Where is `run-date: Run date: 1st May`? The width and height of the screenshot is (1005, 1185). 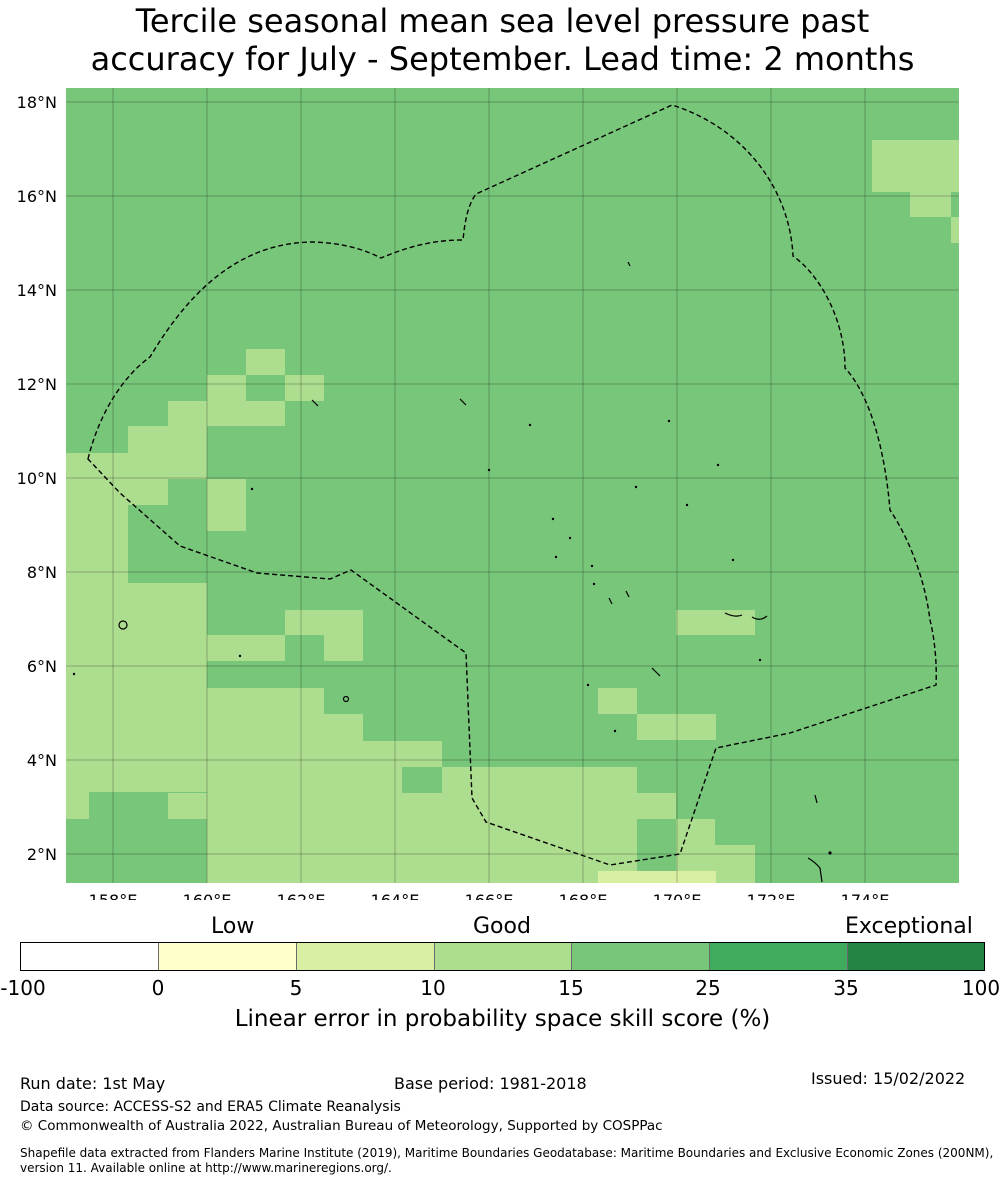
run-date: Run date: 1st May is located at coordinates (93, 1083).